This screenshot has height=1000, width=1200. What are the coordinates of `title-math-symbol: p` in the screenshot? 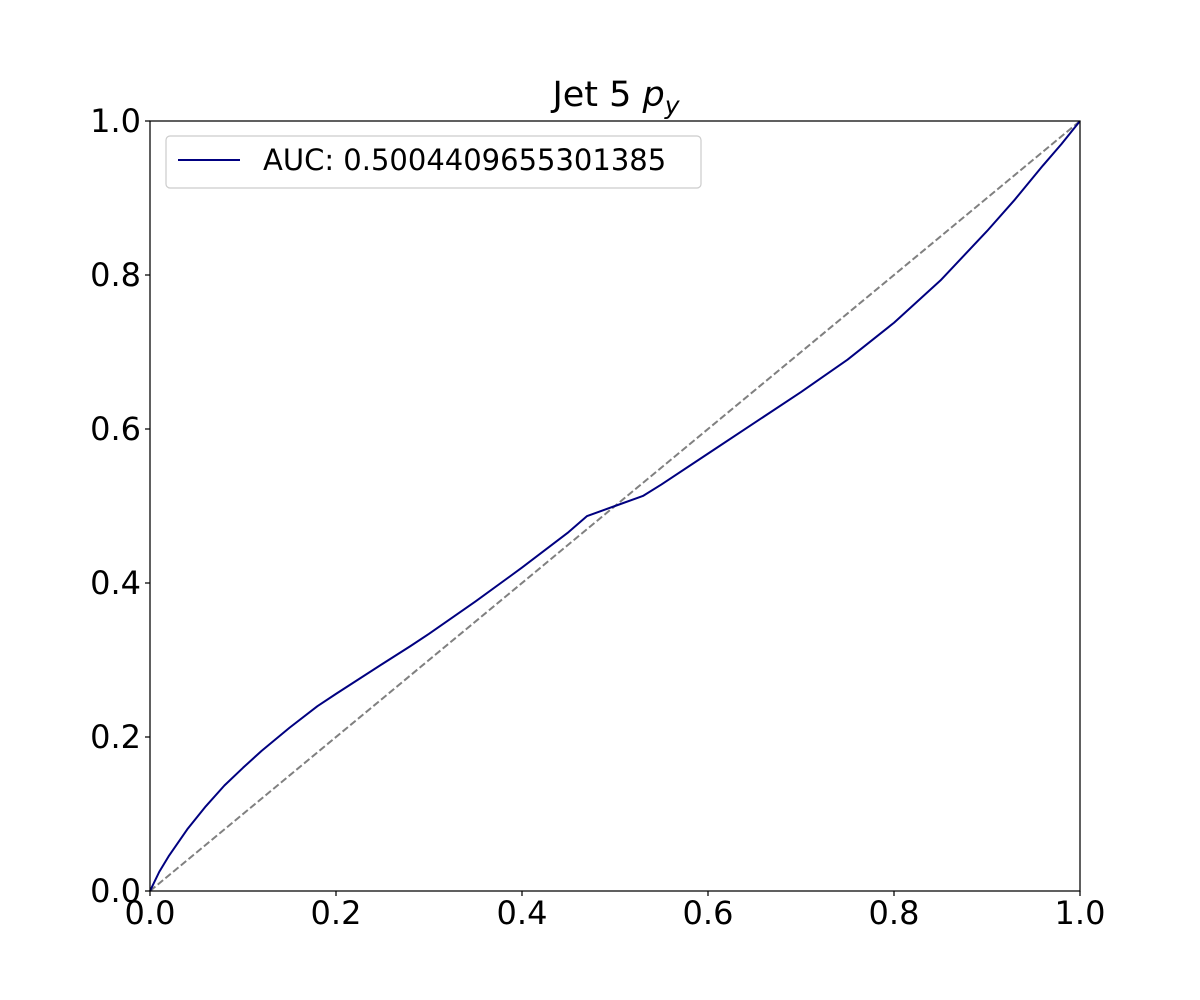 It's located at (653, 95).